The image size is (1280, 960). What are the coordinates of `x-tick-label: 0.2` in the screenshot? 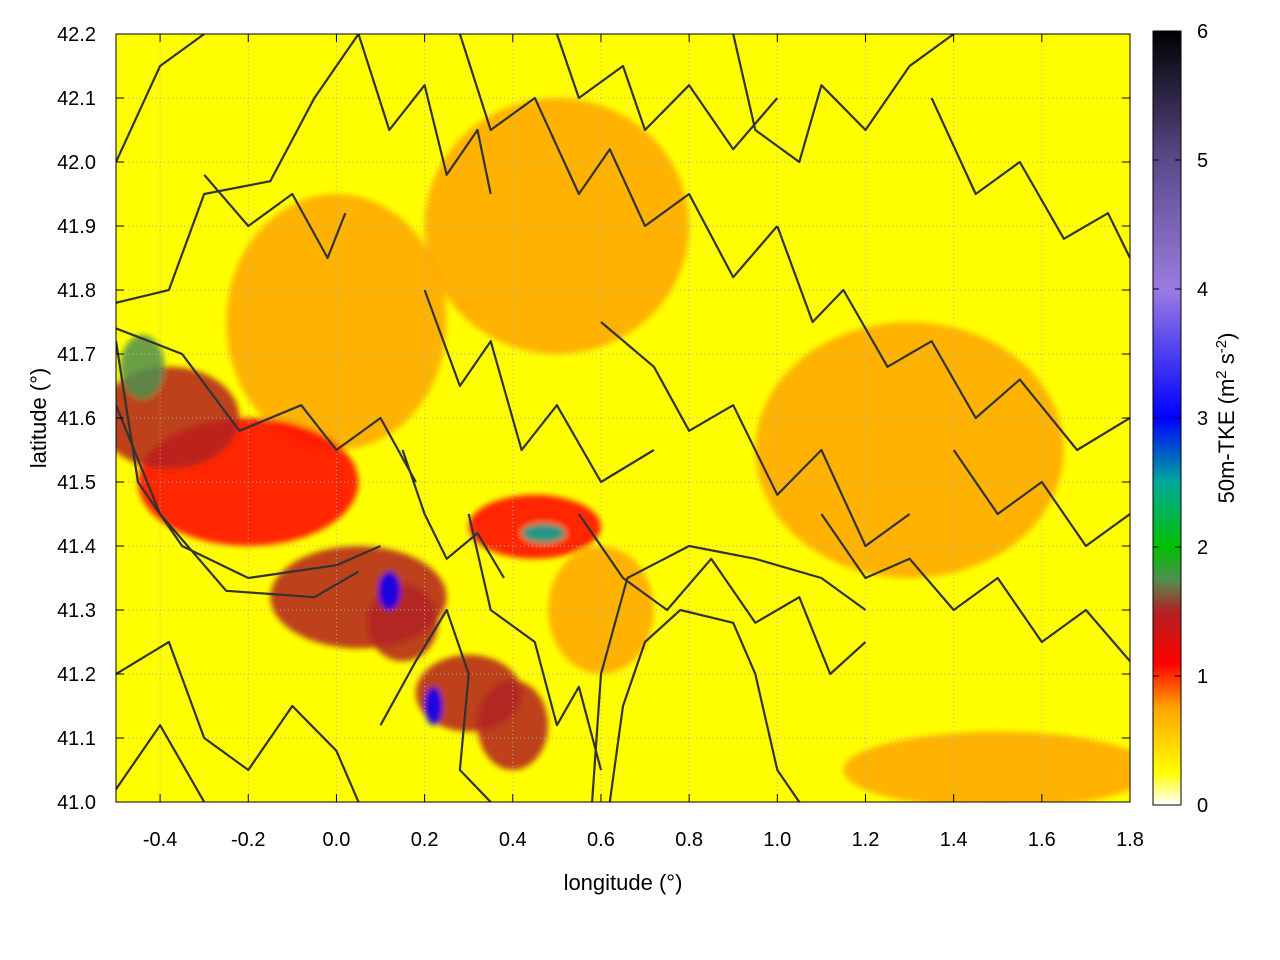 It's located at (425, 840).